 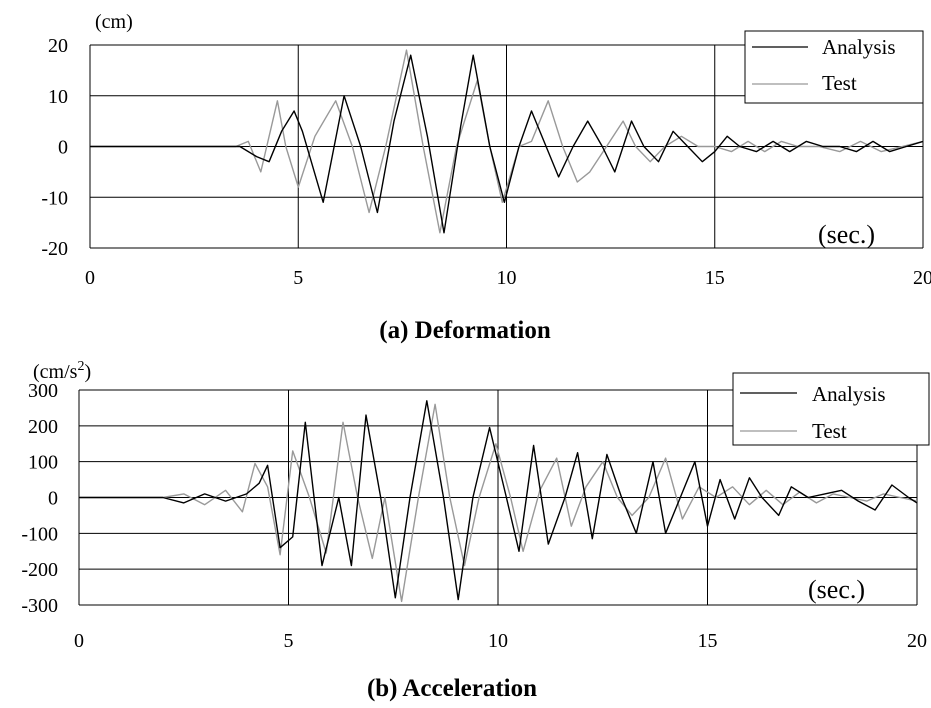 I want to click on acceleration-caption: (b) Acceleration, so click(x=452, y=688).